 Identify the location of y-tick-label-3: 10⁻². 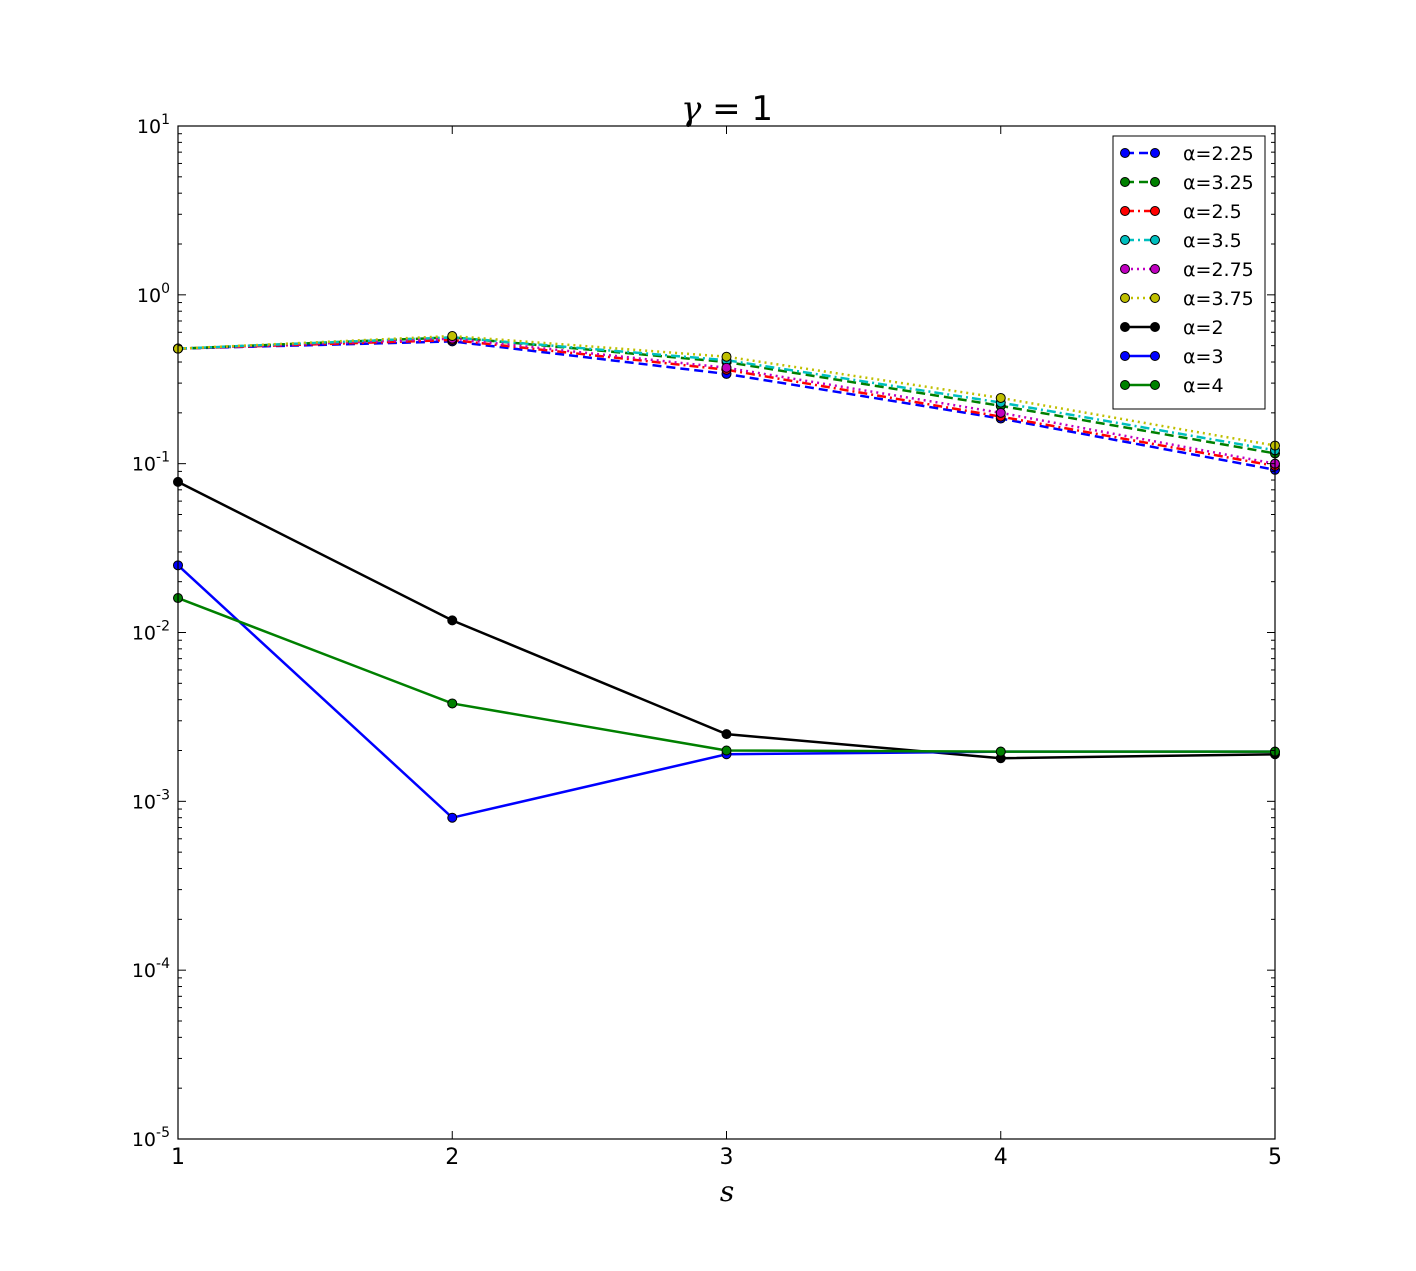
(151, 632).